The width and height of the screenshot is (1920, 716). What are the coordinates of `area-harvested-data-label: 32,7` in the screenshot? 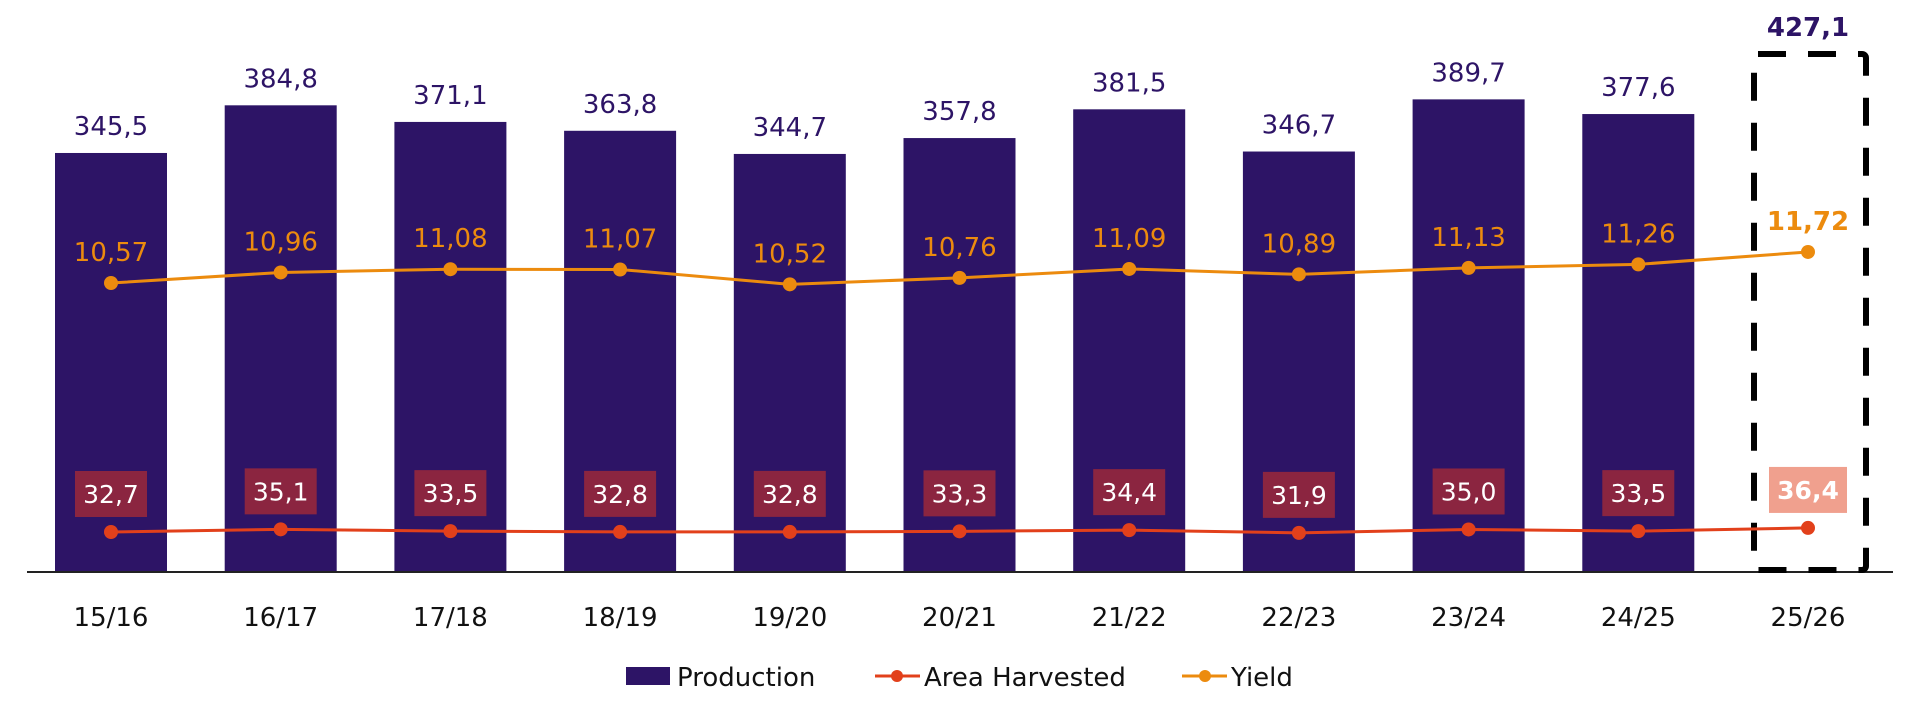 It's located at (111, 494).